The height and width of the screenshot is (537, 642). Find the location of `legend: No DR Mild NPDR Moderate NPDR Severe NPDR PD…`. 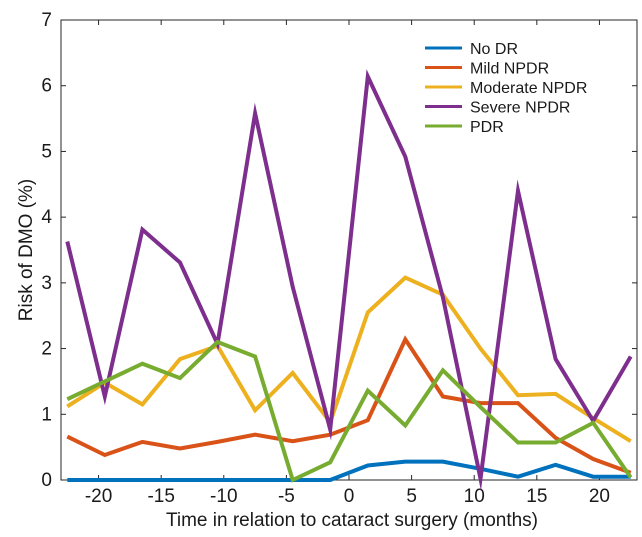

legend: No DR Mild NPDR Moderate NPDR Severe NPDR PD… is located at coordinates (506, 88).